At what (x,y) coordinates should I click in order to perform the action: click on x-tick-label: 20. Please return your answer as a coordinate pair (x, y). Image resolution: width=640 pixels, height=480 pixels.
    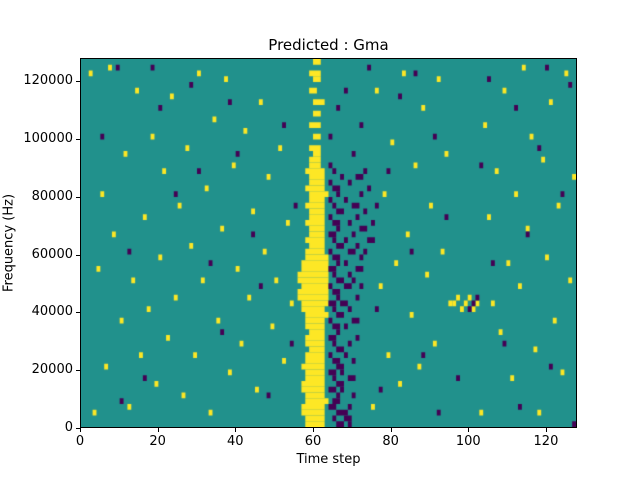
    Looking at the image, I should click on (157, 441).